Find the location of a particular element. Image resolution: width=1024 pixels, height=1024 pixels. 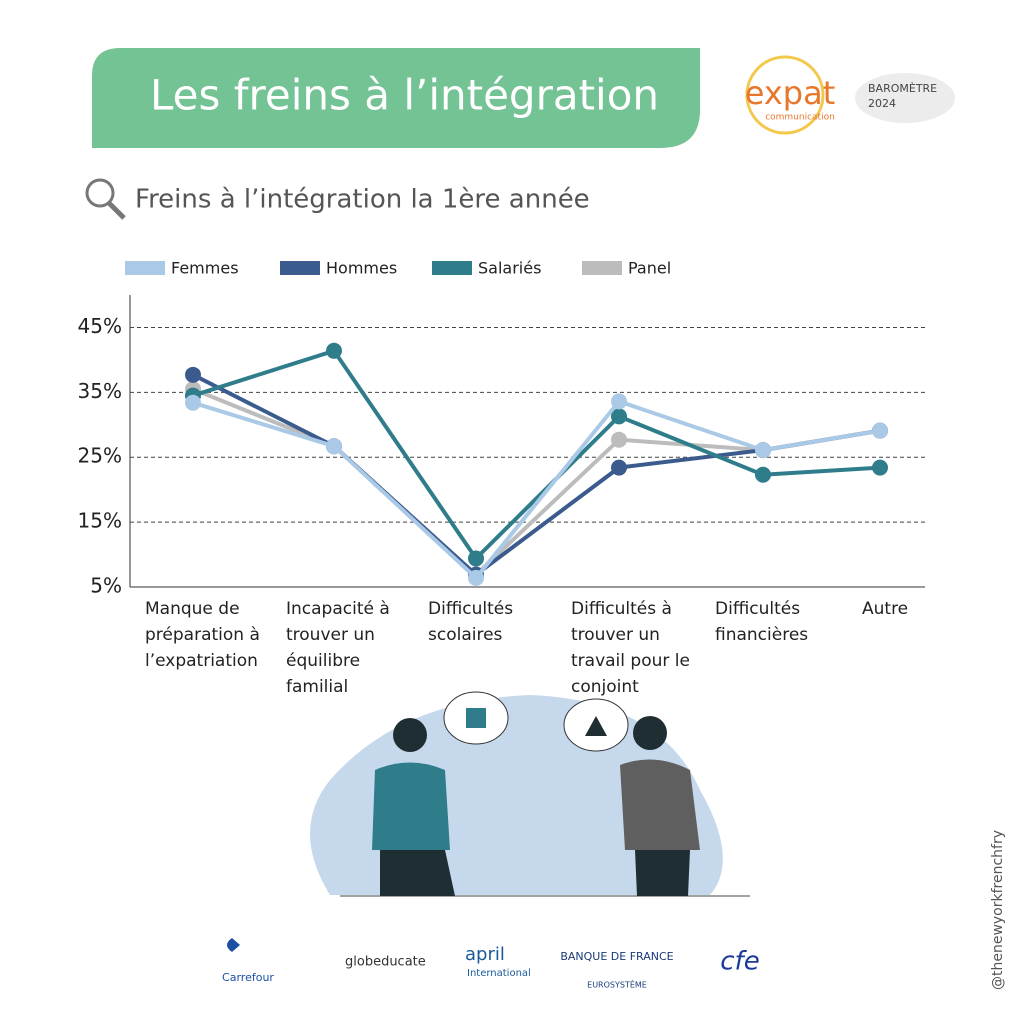

x-tick-label: Difficultés financières is located at coordinates (762, 622).